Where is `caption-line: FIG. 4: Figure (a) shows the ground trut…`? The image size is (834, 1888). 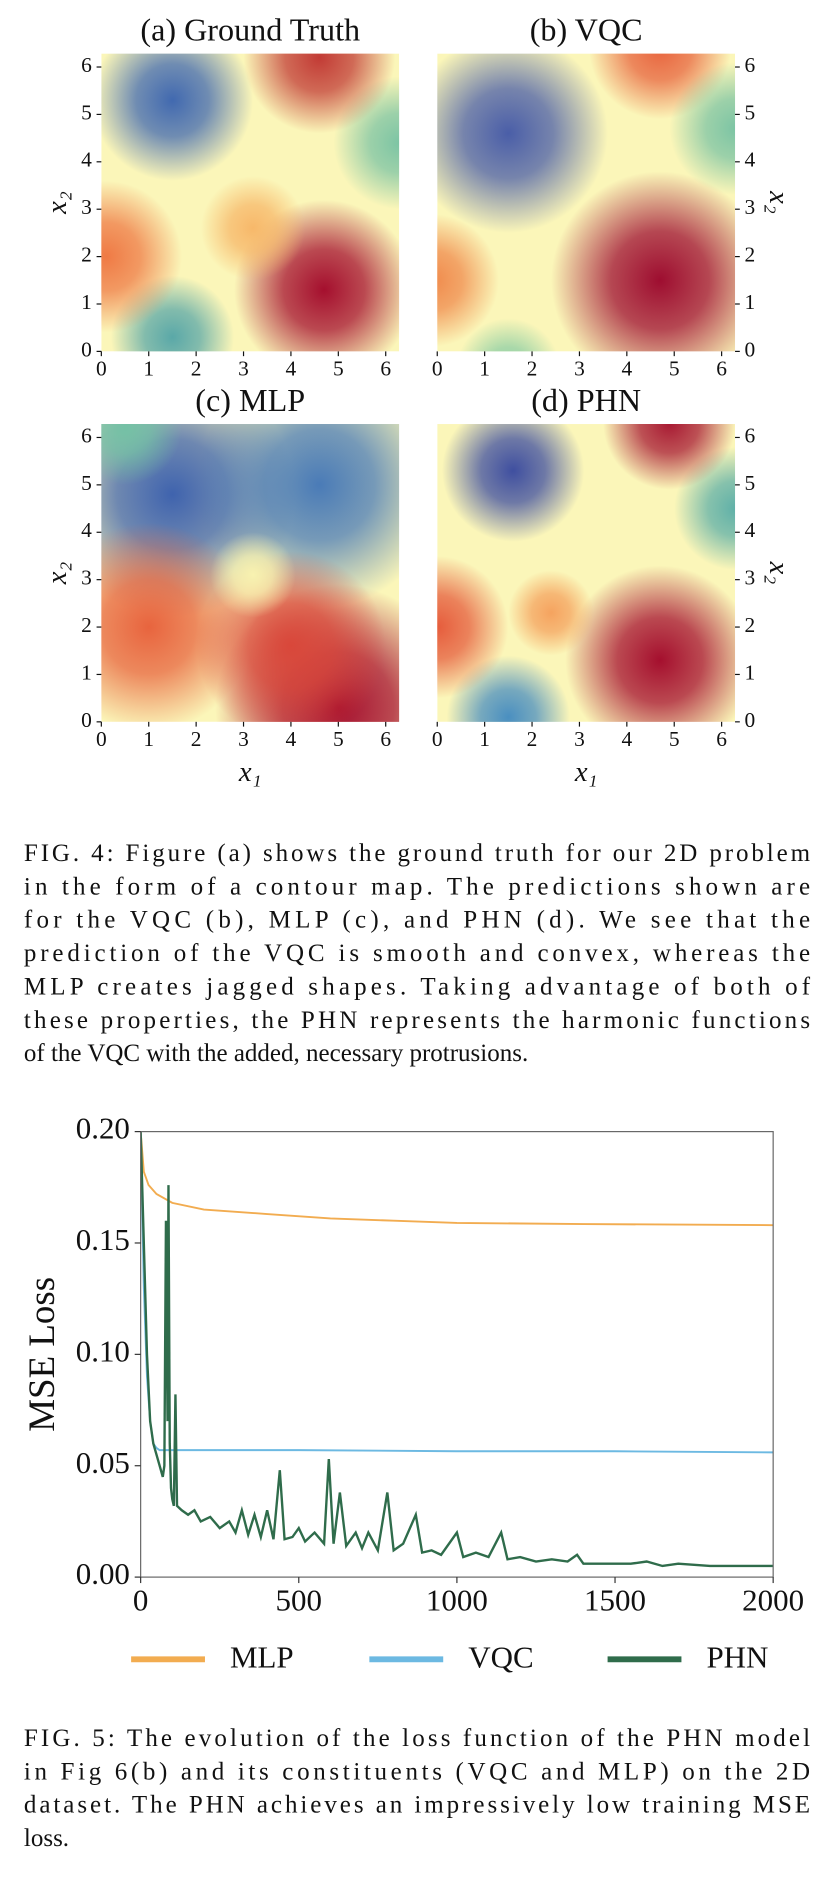
caption-line: FIG. 4: Figure (a) shows the ground trut… is located at coordinates (417, 853).